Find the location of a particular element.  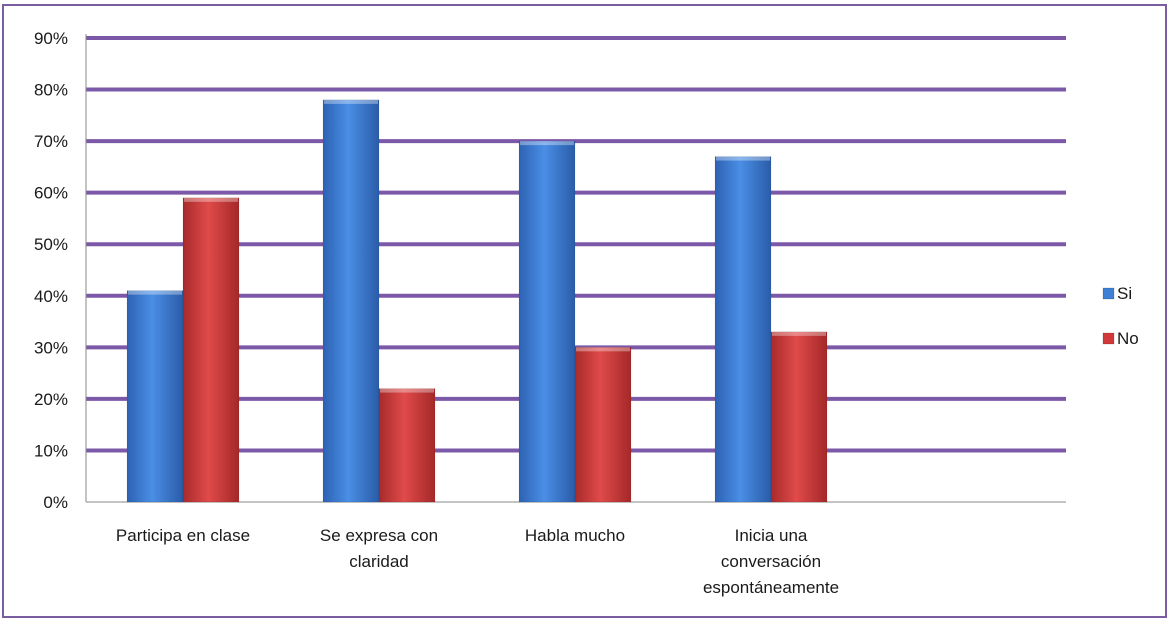

y-tick-label: 50% is located at coordinates (51, 244).